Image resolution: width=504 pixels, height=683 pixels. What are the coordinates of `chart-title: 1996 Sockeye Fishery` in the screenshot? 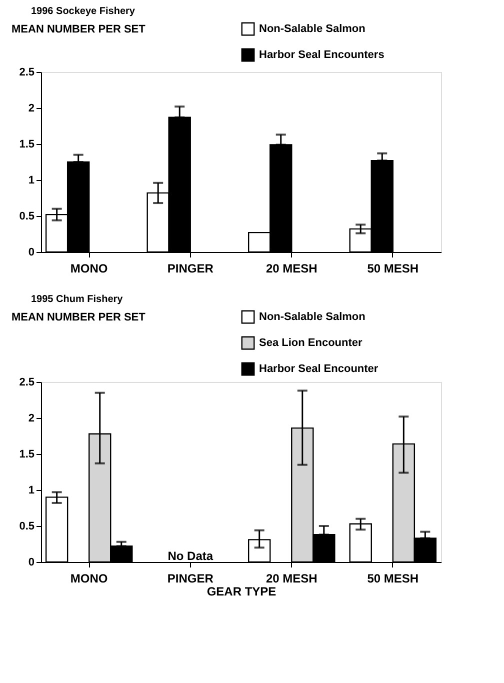 It's located at (83, 11).